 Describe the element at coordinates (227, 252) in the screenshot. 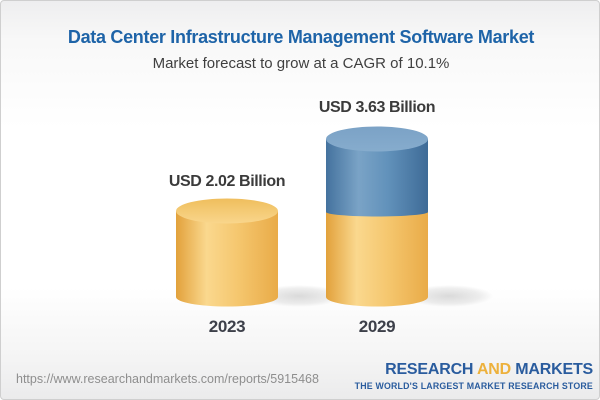

I see `bar-2023-cylinder` at that location.